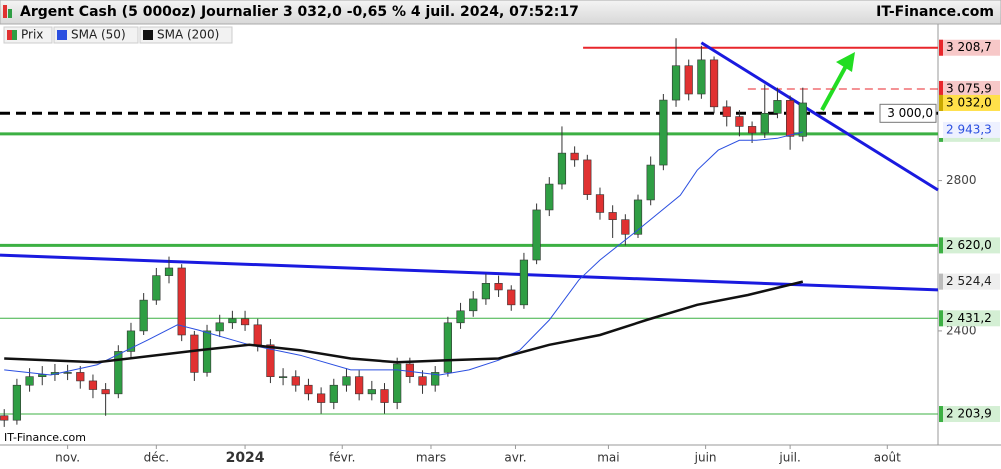 This screenshot has width=1001, height=469. I want to click on price-tag: 3 032,0, so click(969, 102).